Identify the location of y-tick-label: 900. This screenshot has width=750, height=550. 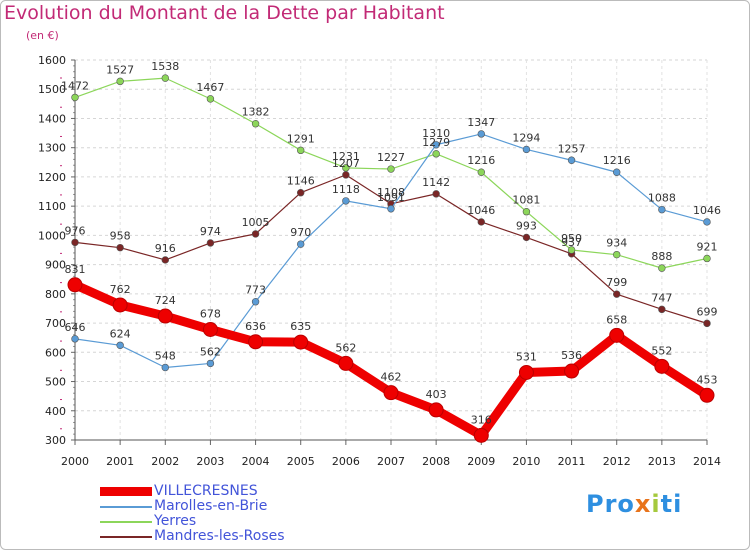
(55, 265).